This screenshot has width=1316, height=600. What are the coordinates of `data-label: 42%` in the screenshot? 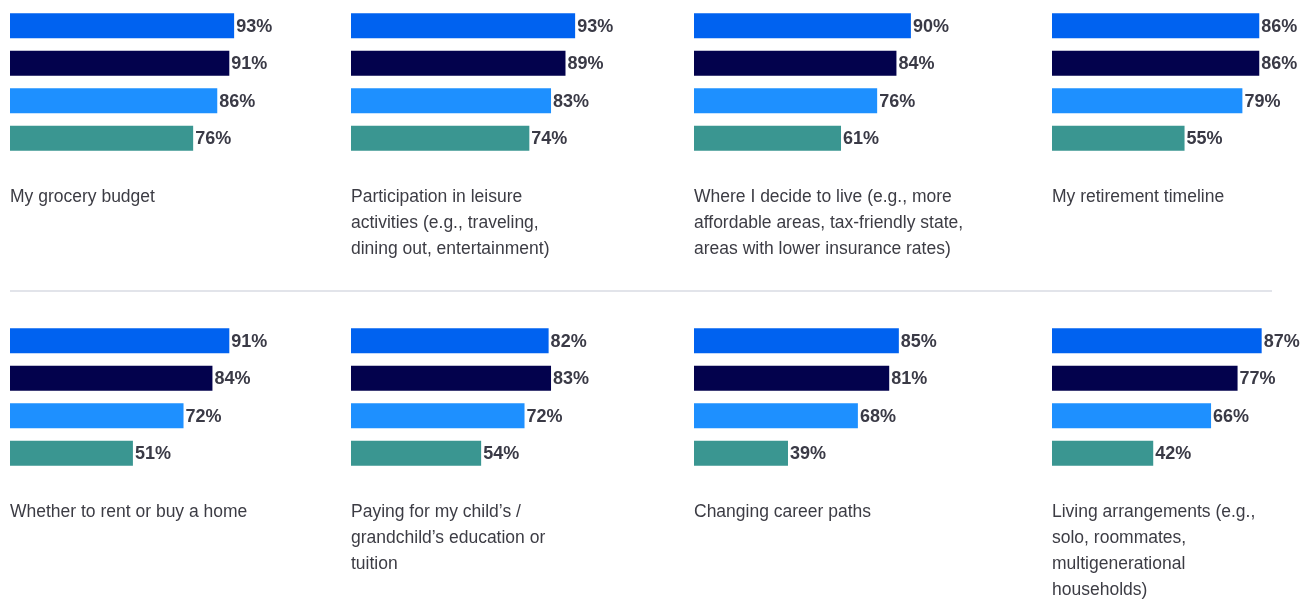 It's located at (1173, 453).